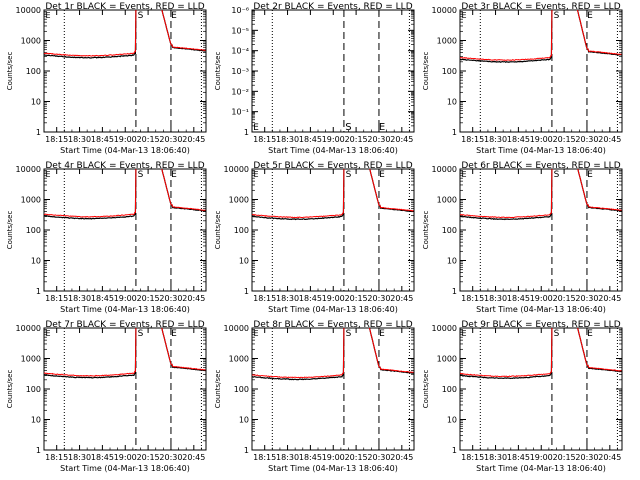 The image size is (640, 480). What do you see at coordinates (332, 166) in the screenshot?
I see `panel-title: Det 5r BLACK = Events, RED = LLD` at bounding box center [332, 166].